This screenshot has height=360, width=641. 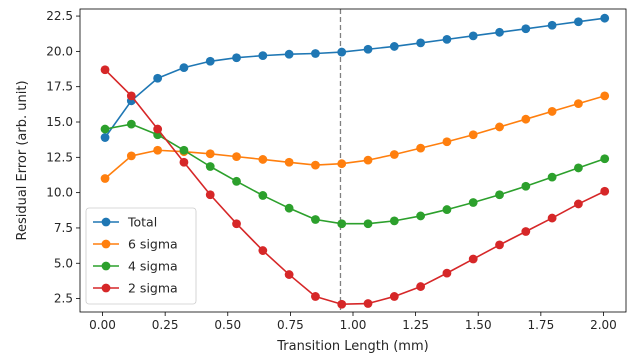 I want to click on x-axis-ticks: 0.00 0.25 0.50 0.75 1.00 1.25 1.50 1.75 2.00, so click(x=353, y=322).